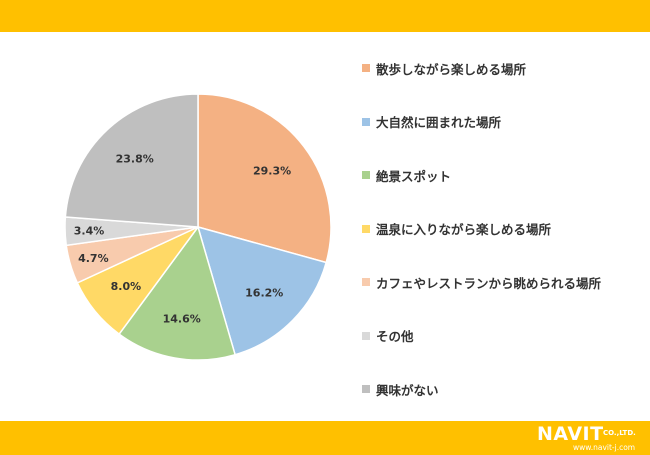 The image size is (650, 455). What do you see at coordinates (604, 447) in the screenshot?
I see `brand-url: www.navit-j.com` at bounding box center [604, 447].